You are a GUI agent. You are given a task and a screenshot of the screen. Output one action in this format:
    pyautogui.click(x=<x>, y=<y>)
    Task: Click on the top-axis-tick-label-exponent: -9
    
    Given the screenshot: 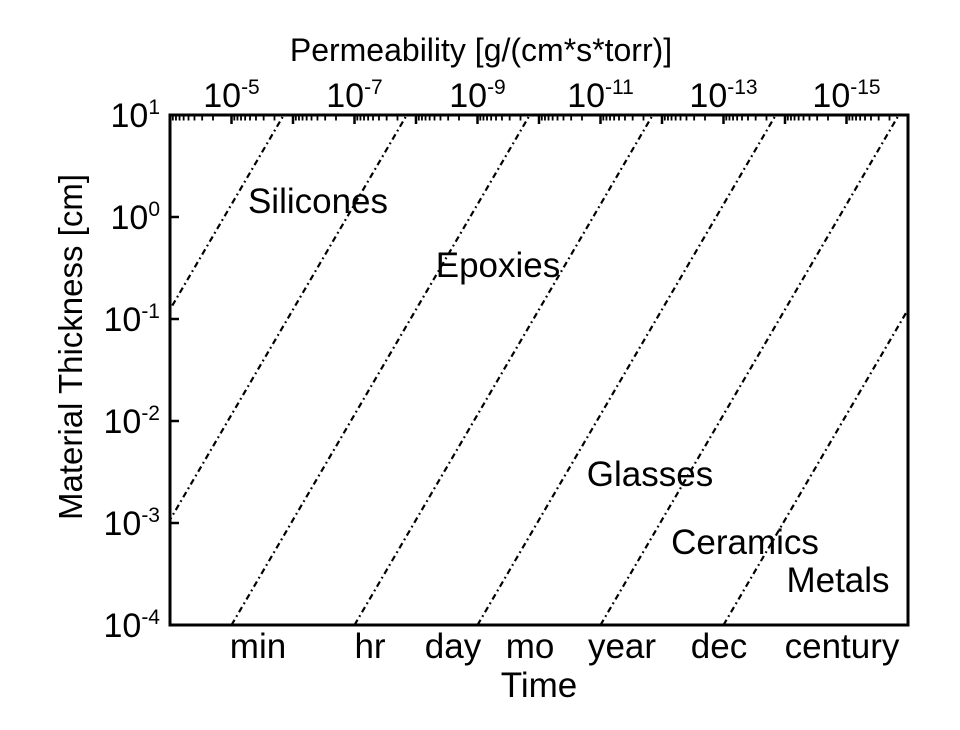 What is the action you would take?
    pyautogui.click(x=496, y=87)
    